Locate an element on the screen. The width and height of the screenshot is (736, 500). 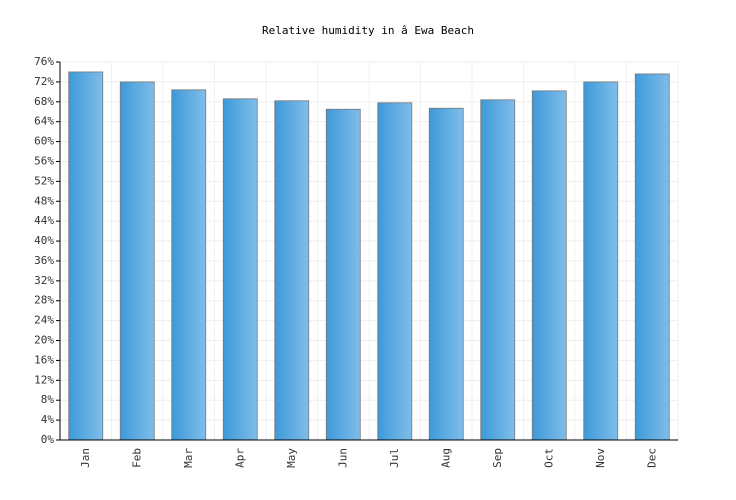
y-tick-label: 52% is located at coordinates (44, 180).